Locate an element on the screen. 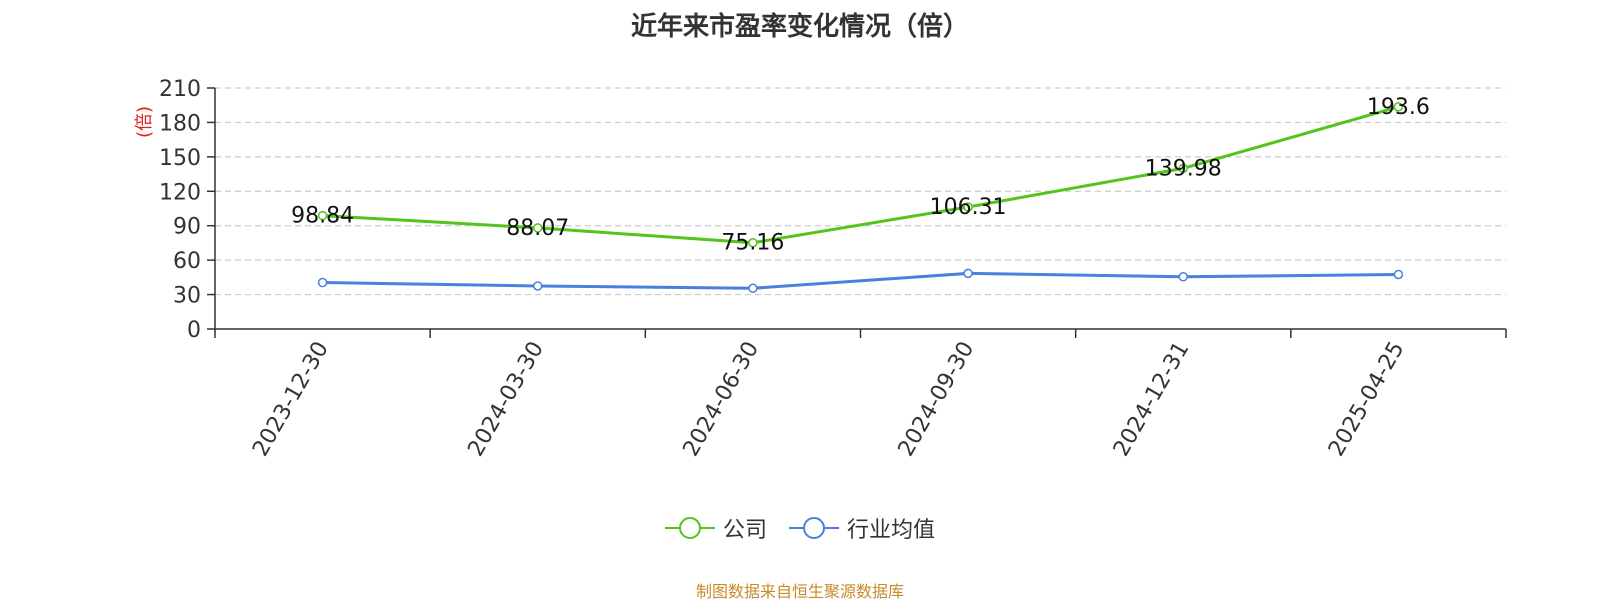  legend: 公司 行业均值 is located at coordinates (800, 528).